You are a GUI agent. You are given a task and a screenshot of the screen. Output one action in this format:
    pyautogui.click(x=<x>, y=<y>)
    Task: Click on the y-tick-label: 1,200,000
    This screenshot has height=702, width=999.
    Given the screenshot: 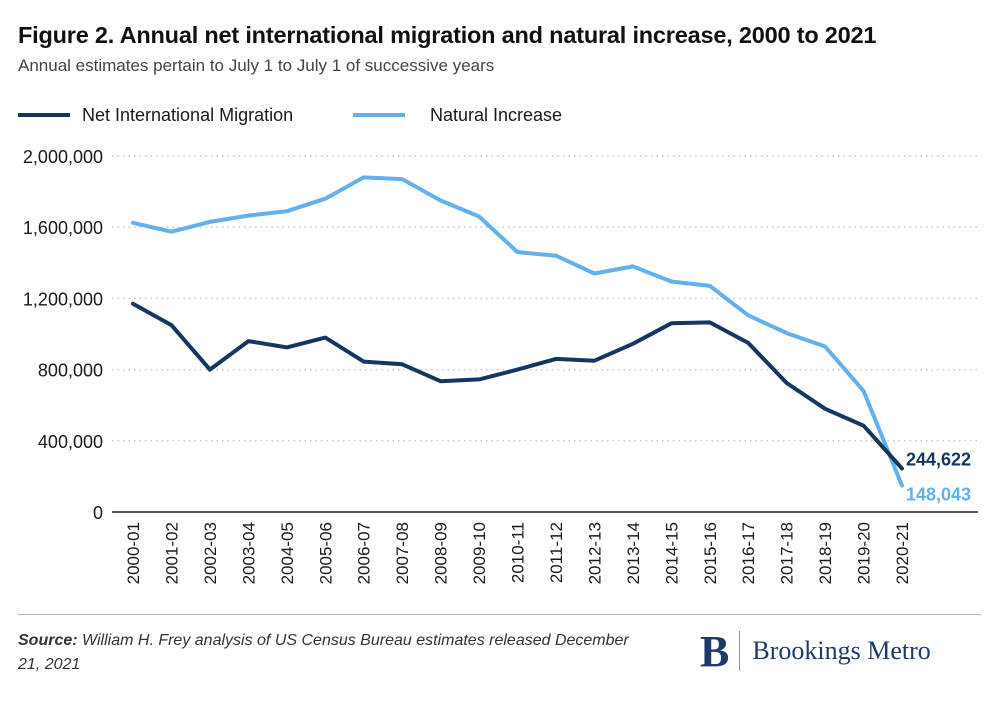 What is the action you would take?
    pyautogui.click(x=63, y=299)
    